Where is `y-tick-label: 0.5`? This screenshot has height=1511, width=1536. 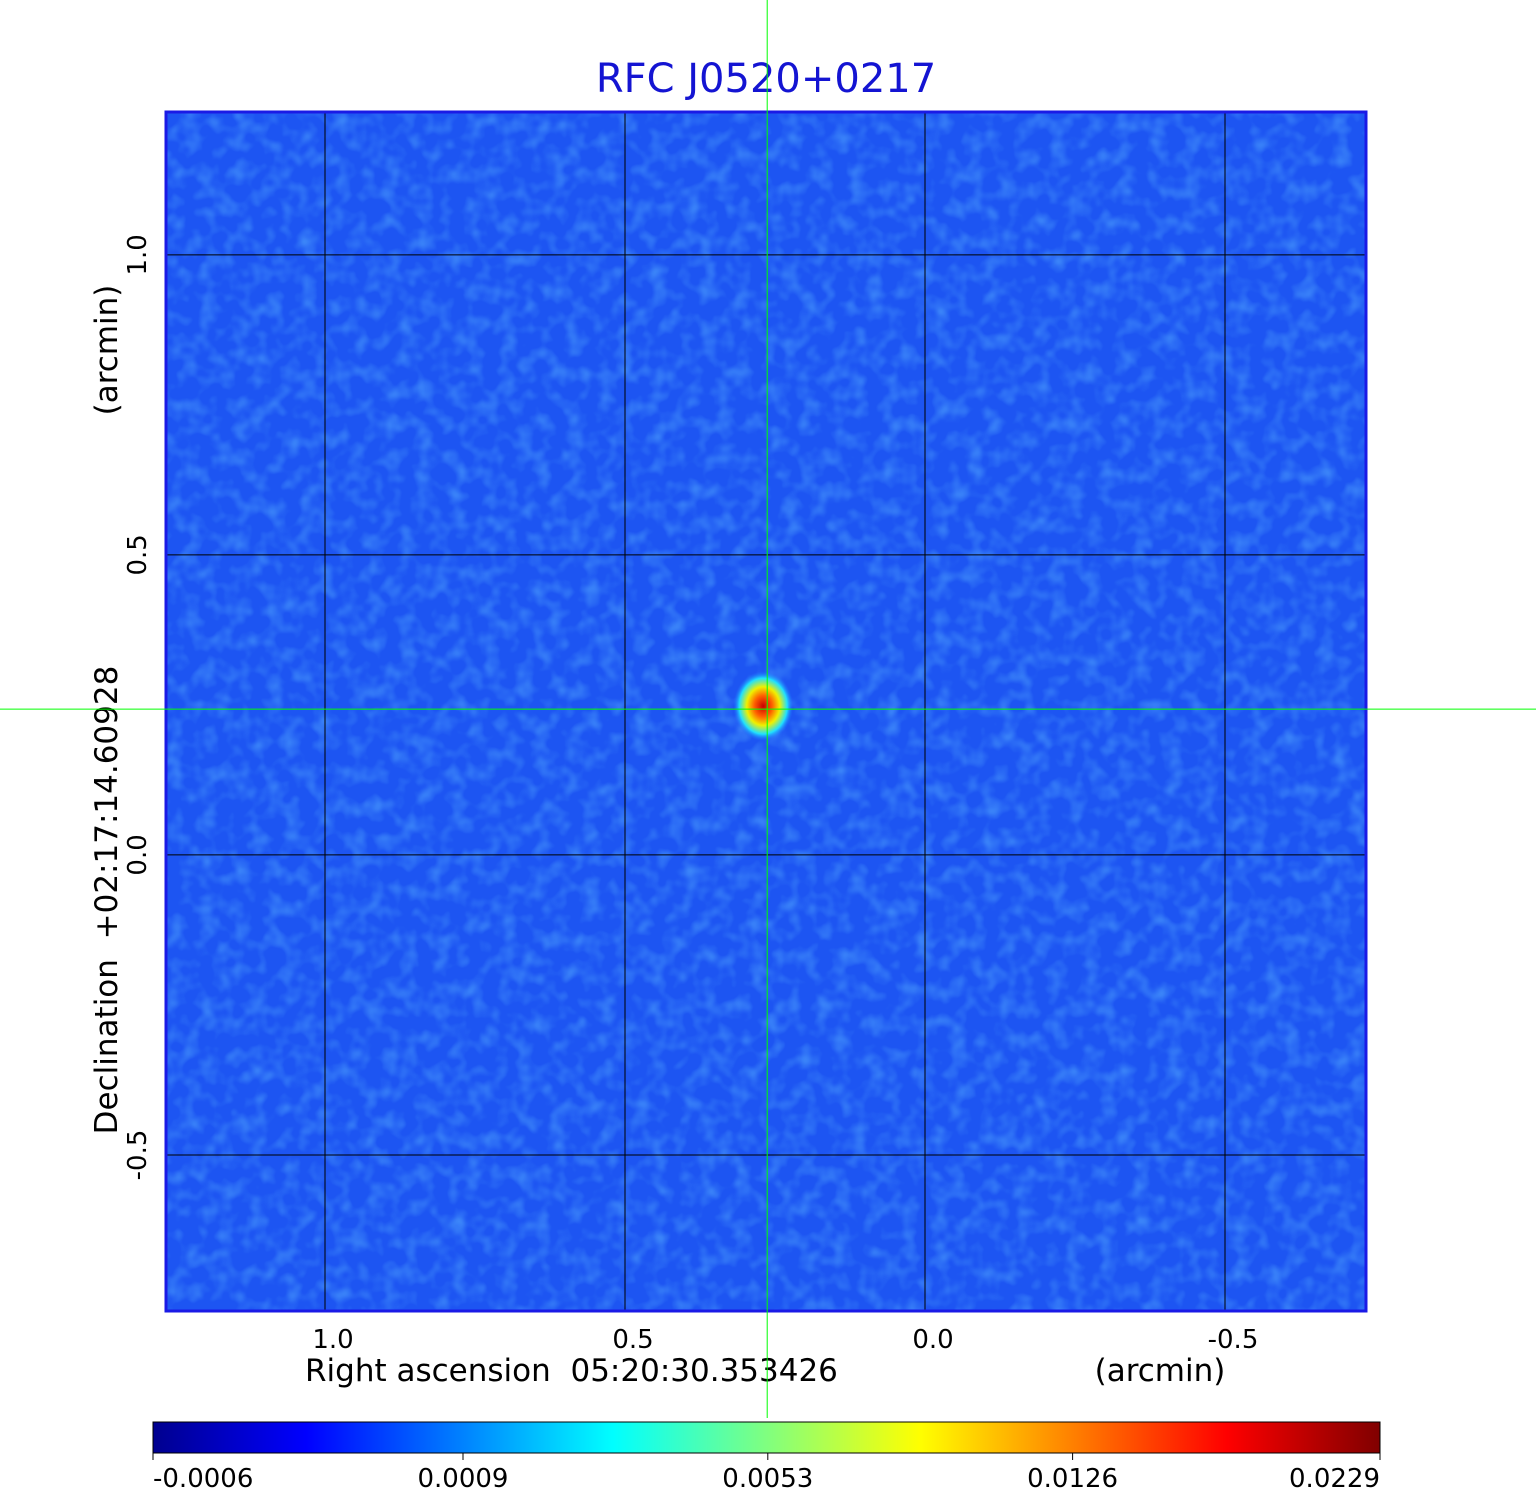
y-tick-label: 0.5 is located at coordinates (138, 554).